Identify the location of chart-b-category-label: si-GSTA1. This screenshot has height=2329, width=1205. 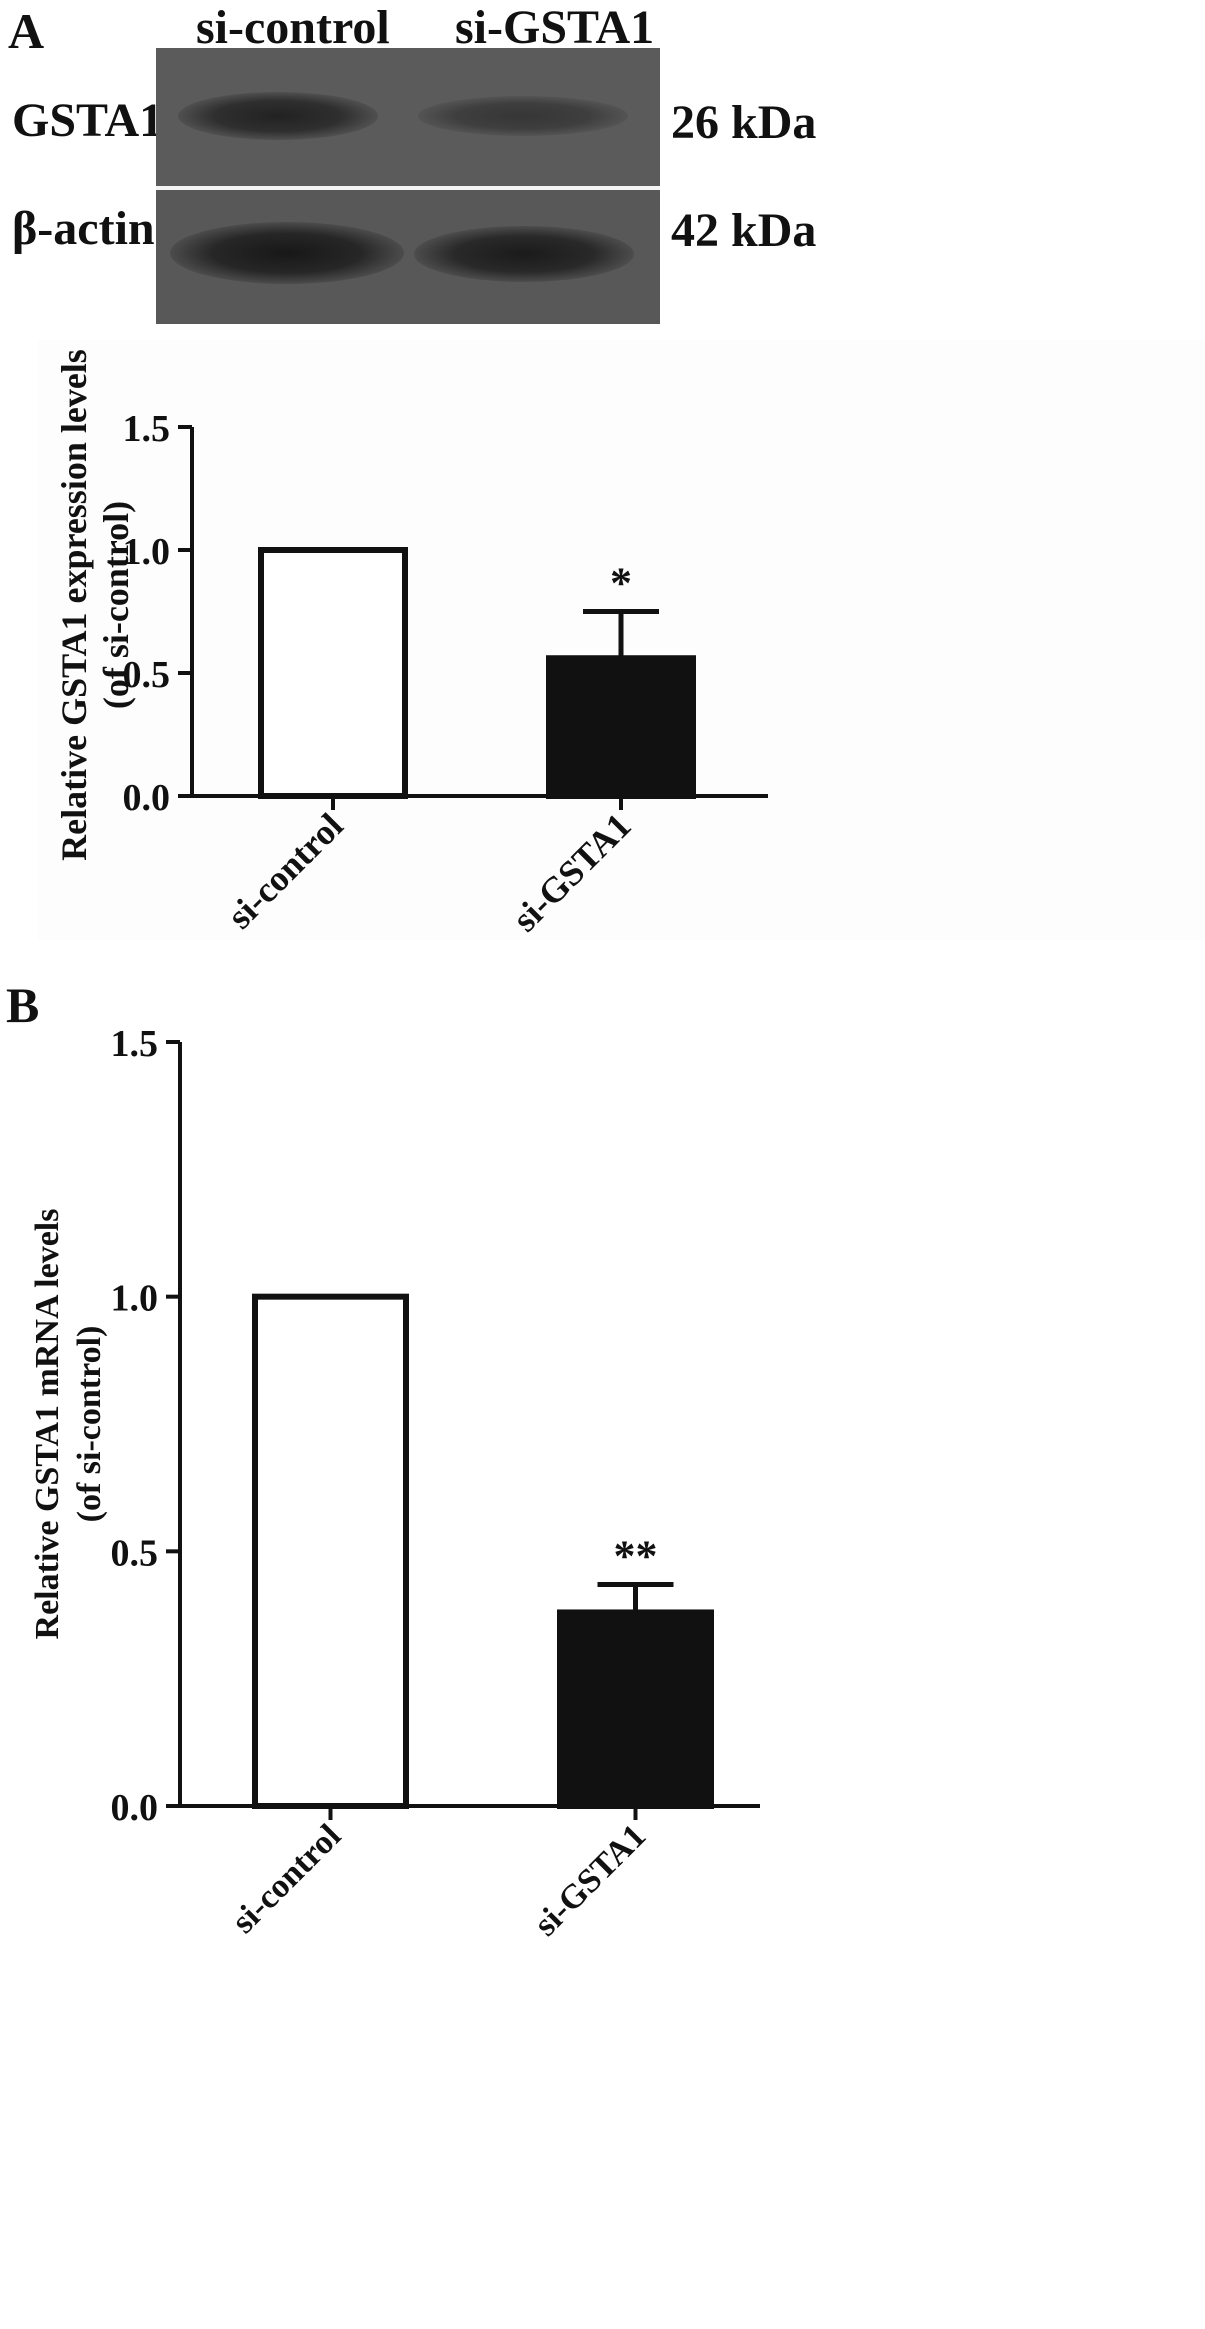
(590, 1880).